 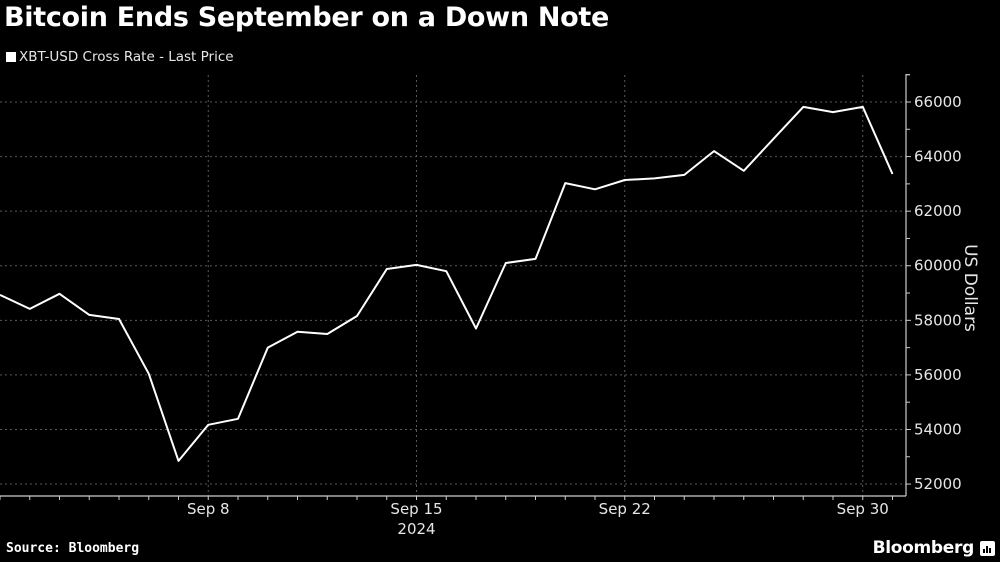 What do you see at coordinates (416, 509) in the screenshot?
I see `x-tick-label: Sep 15` at bounding box center [416, 509].